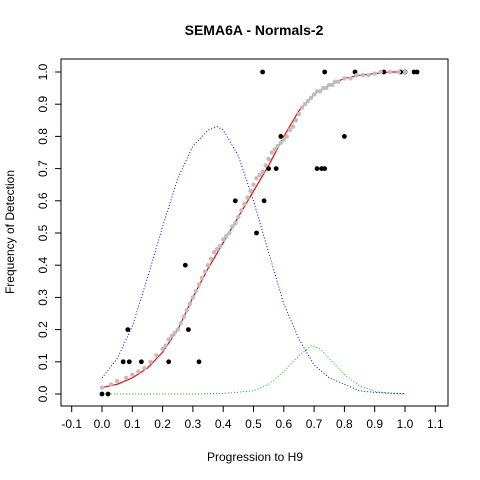 This screenshot has height=480, width=480. Describe the element at coordinates (43, 71) in the screenshot. I see `y-tick-label: 1.0` at that location.